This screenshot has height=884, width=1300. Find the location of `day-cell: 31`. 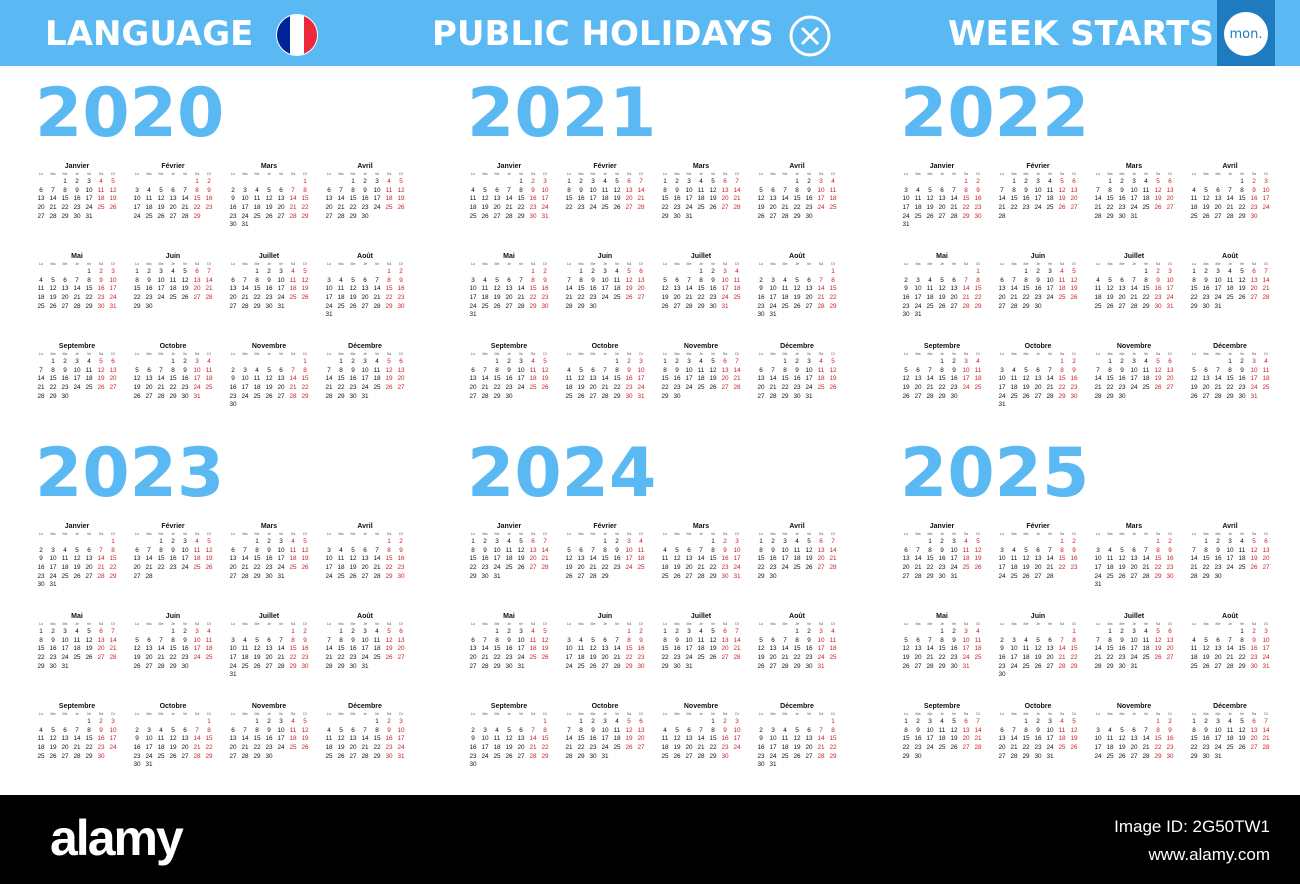

day-cell: 31 is located at coordinates (906, 225).